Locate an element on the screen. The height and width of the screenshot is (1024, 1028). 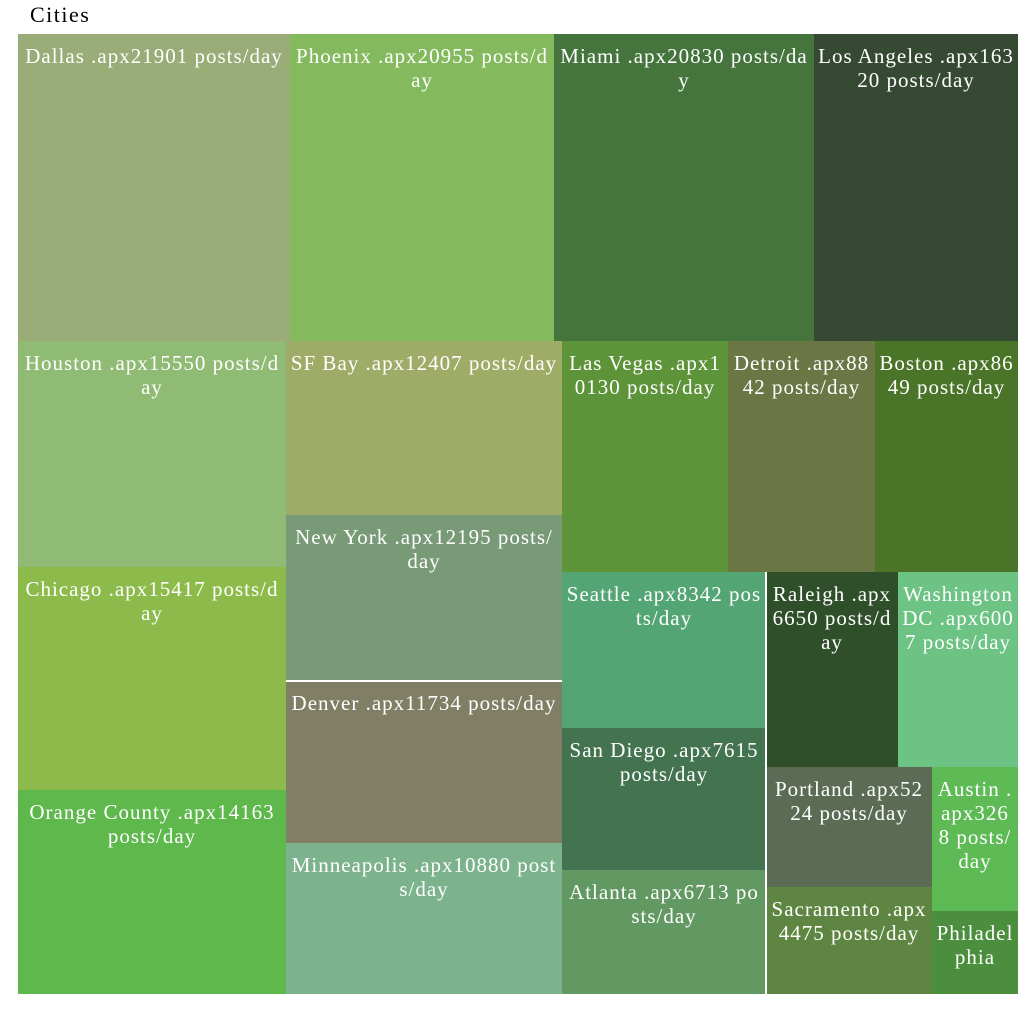
treemap-tile-label: Dallas .apx21901 posts/day is located at coordinates (154, 56).